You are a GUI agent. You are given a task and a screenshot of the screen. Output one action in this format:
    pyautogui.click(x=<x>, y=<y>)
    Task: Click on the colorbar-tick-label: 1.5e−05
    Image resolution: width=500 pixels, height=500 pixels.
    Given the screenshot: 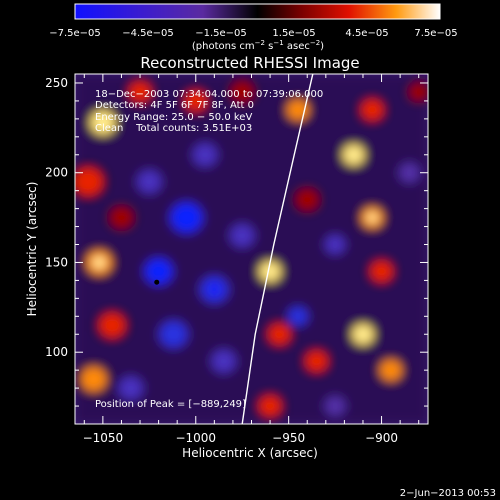 What is the action you would take?
    pyautogui.click(x=293, y=33)
    